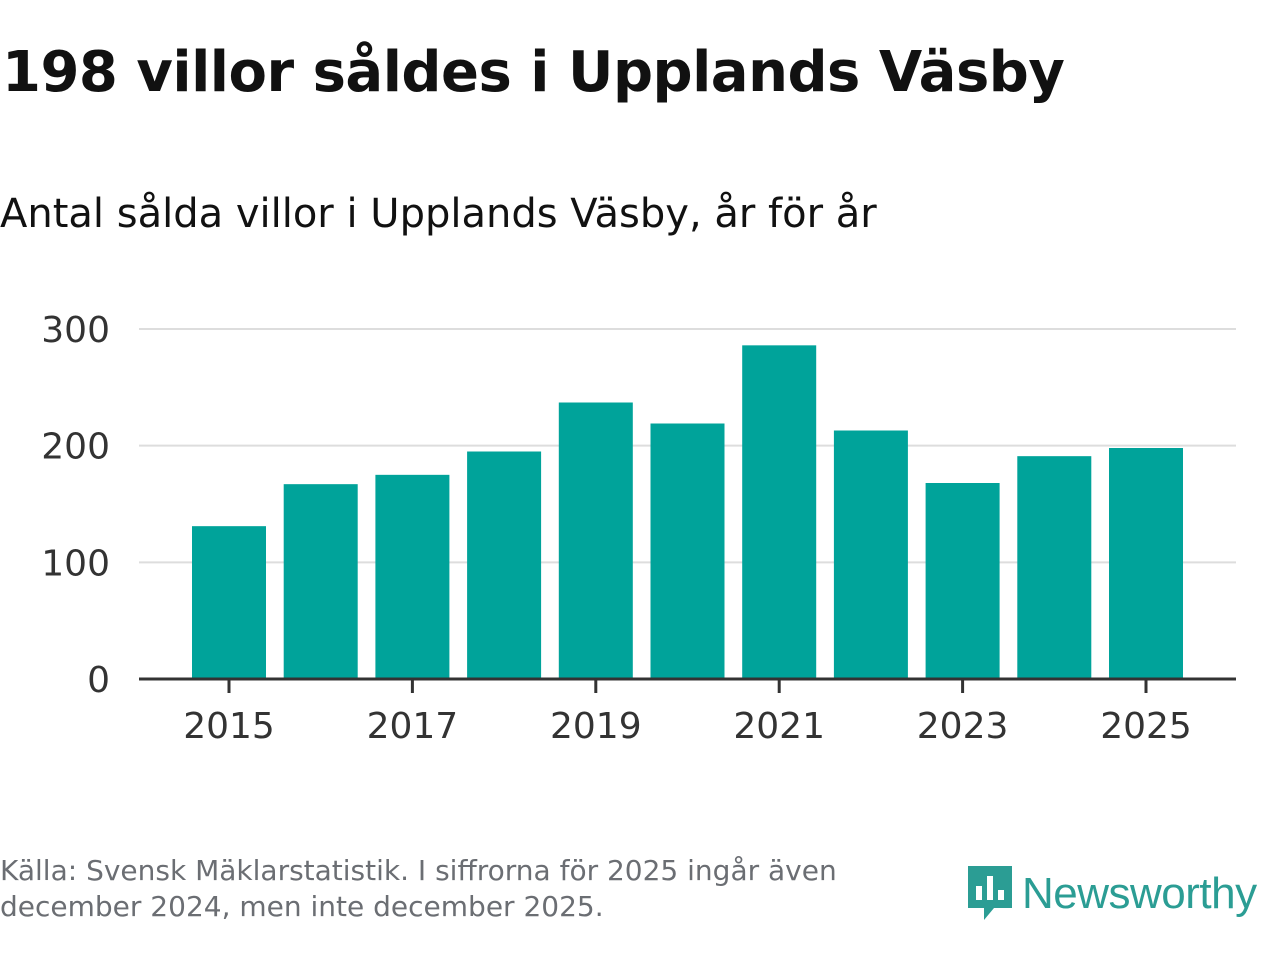  What do you see at coordinates (779, 512) in the screenshot?
I see `bar-2021` at bounding box center [779, 512].